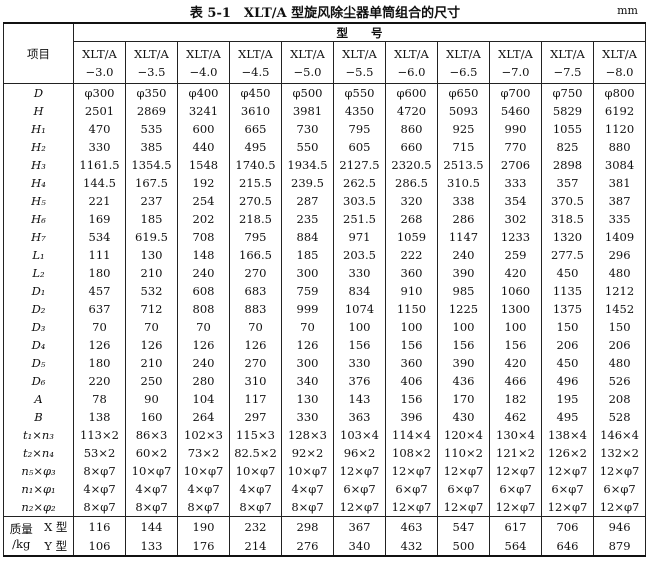  What do you see at coordinates (515, 363) in the screenshot?
I see `cell: 420` at bounding box center [515, 363].